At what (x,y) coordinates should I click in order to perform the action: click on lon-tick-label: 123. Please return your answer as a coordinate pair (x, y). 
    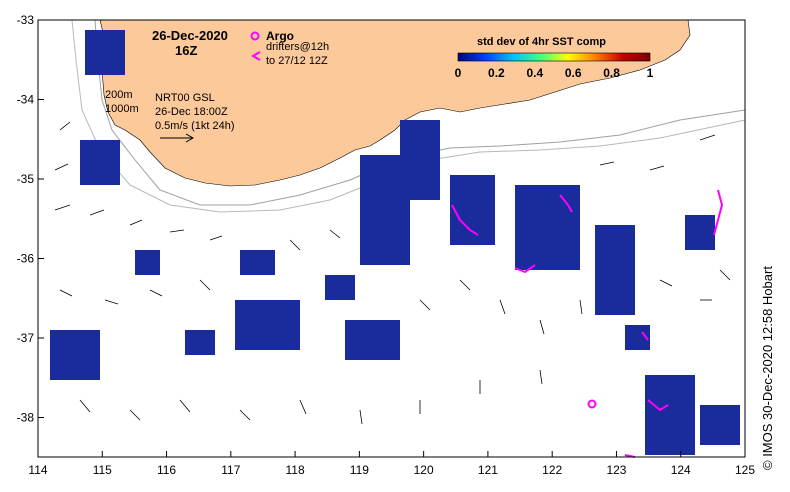
    Looking at the image, I should click on (616, 470).